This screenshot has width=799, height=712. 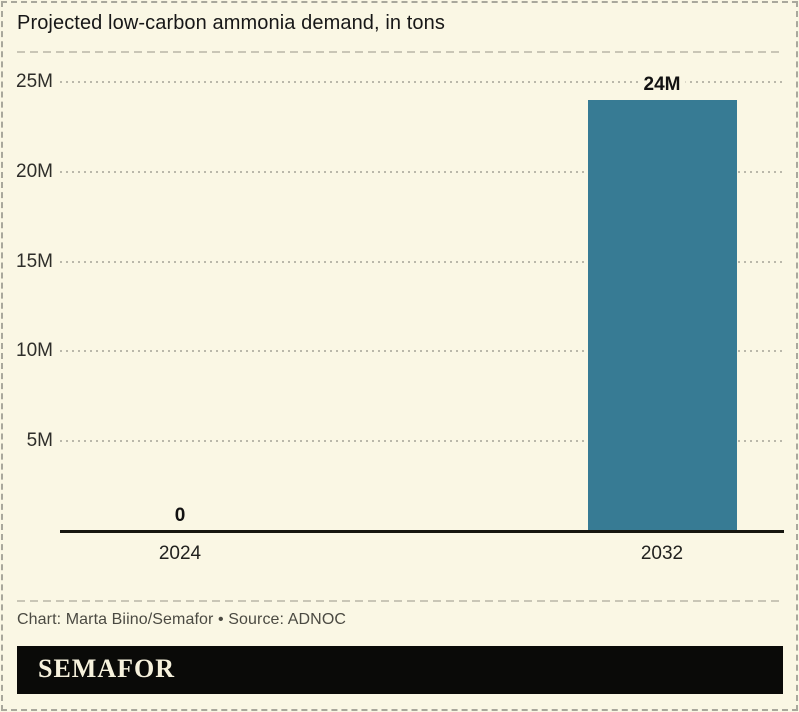 I want to click on x-axis-line, so click(x=422, y=531).